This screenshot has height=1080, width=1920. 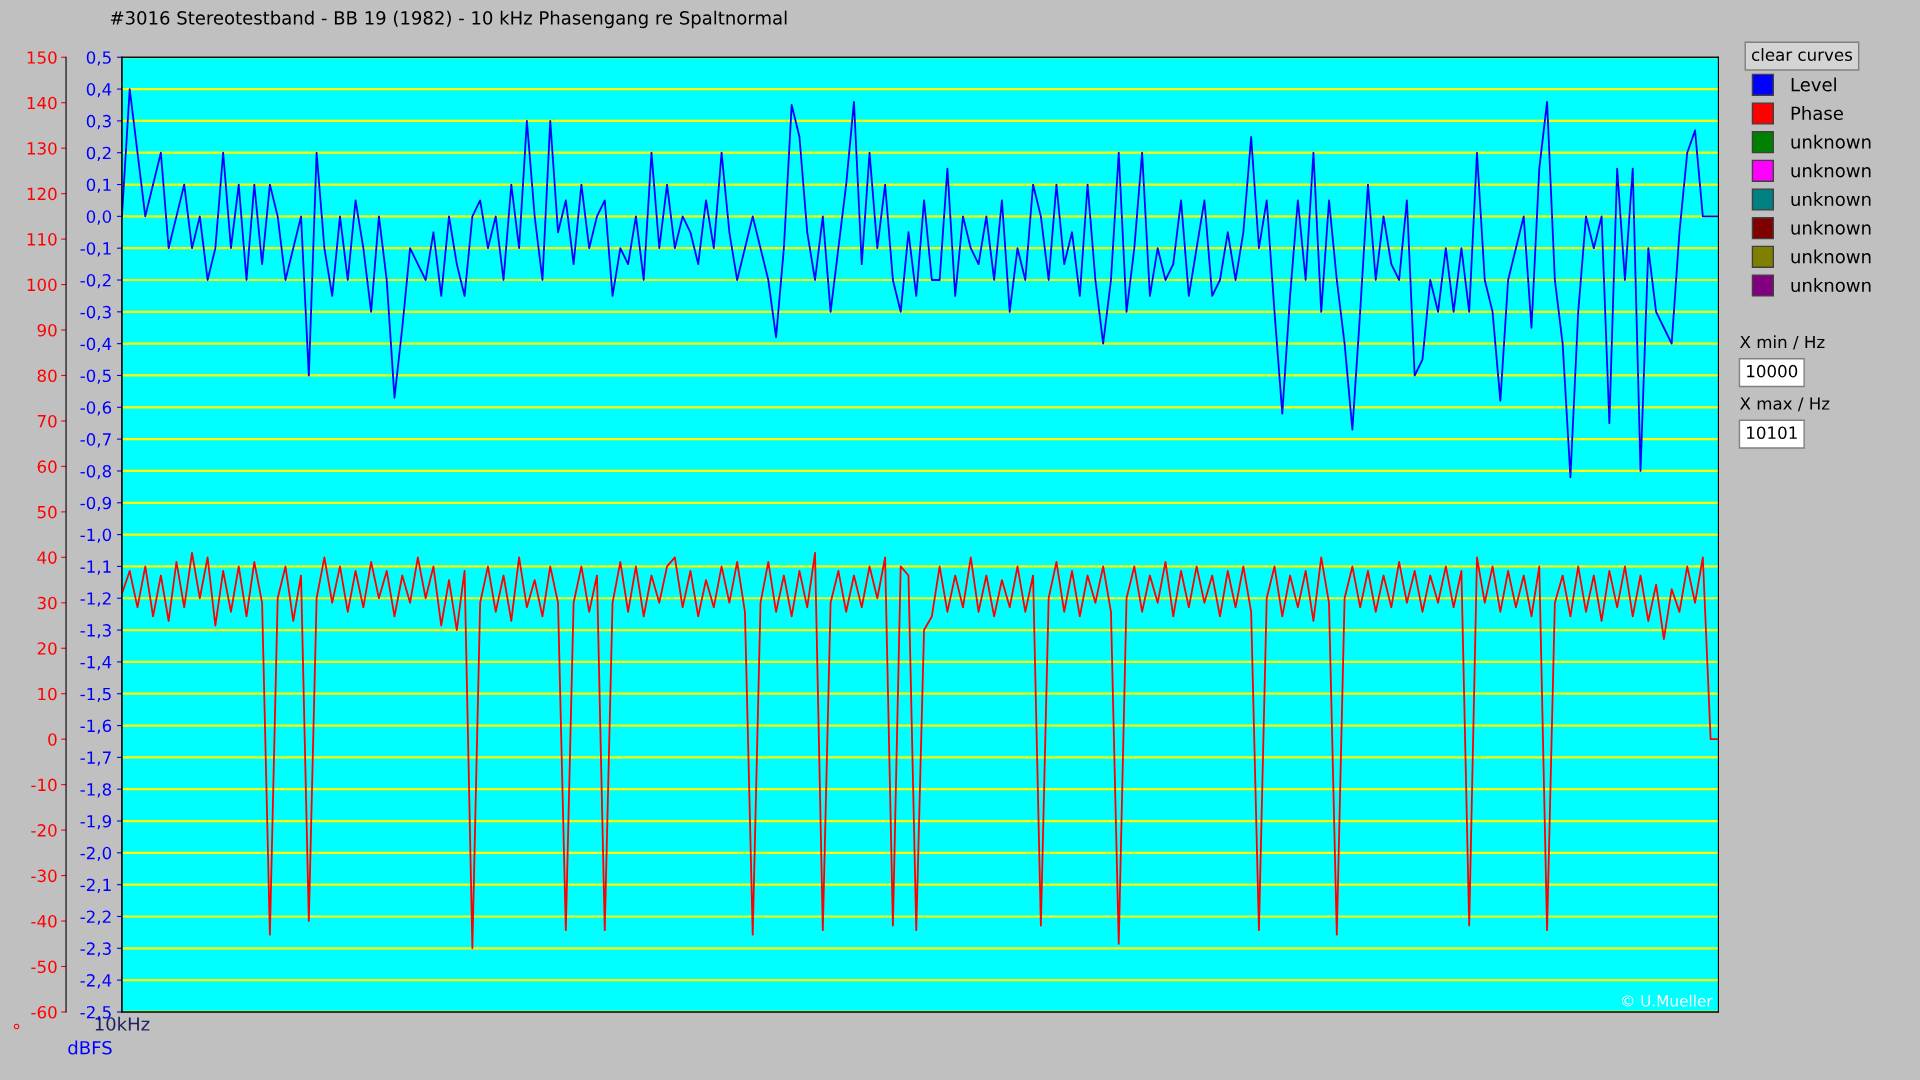 What do you see at coordinates (98, 122) in the screenshot?
I see `y-tick-label: 0,3` at bounding box center [98, 122].